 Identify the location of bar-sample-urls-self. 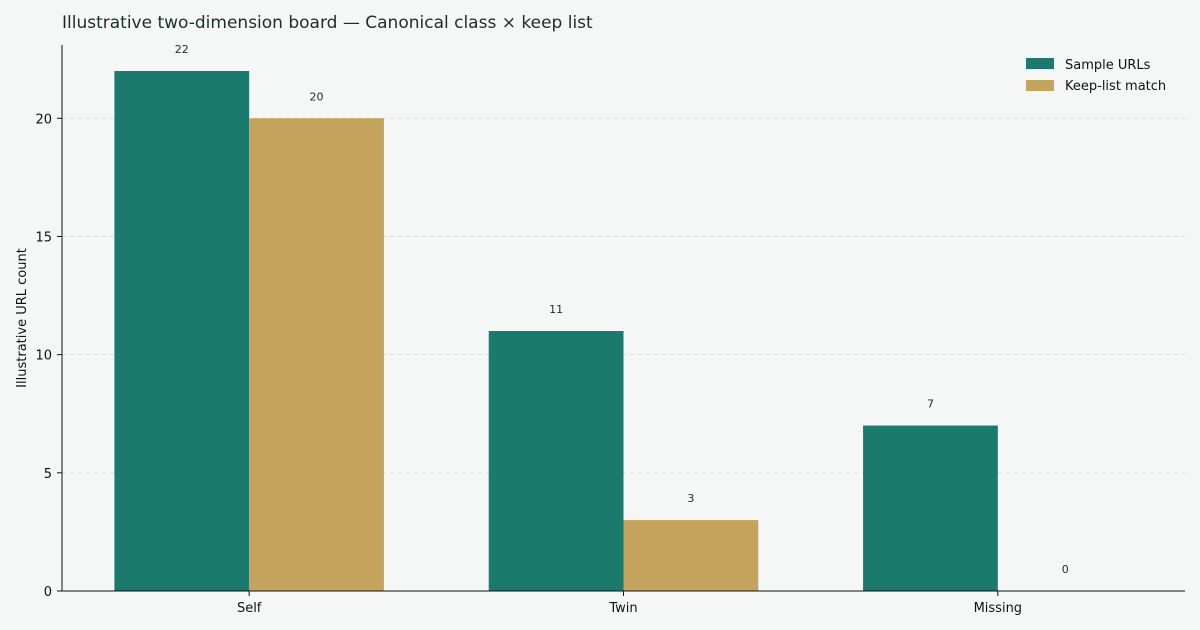
(182, 331).